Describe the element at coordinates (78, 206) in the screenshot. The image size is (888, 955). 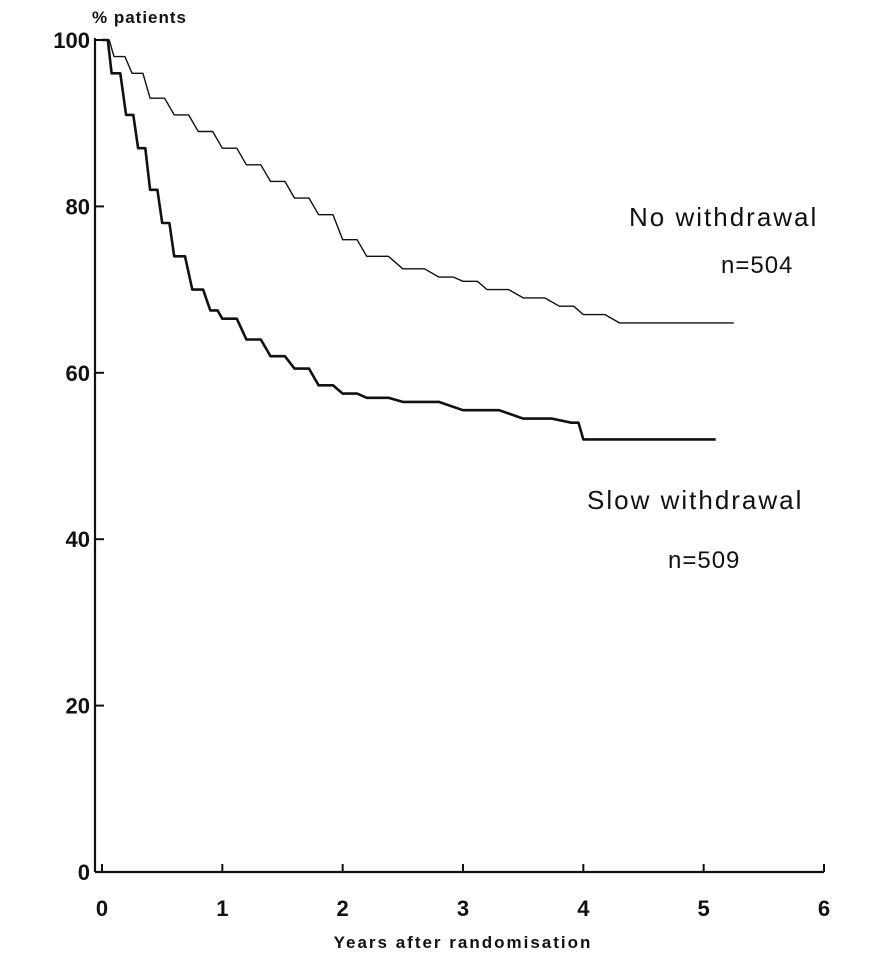
I see `y-tick-label: 80` at that location.